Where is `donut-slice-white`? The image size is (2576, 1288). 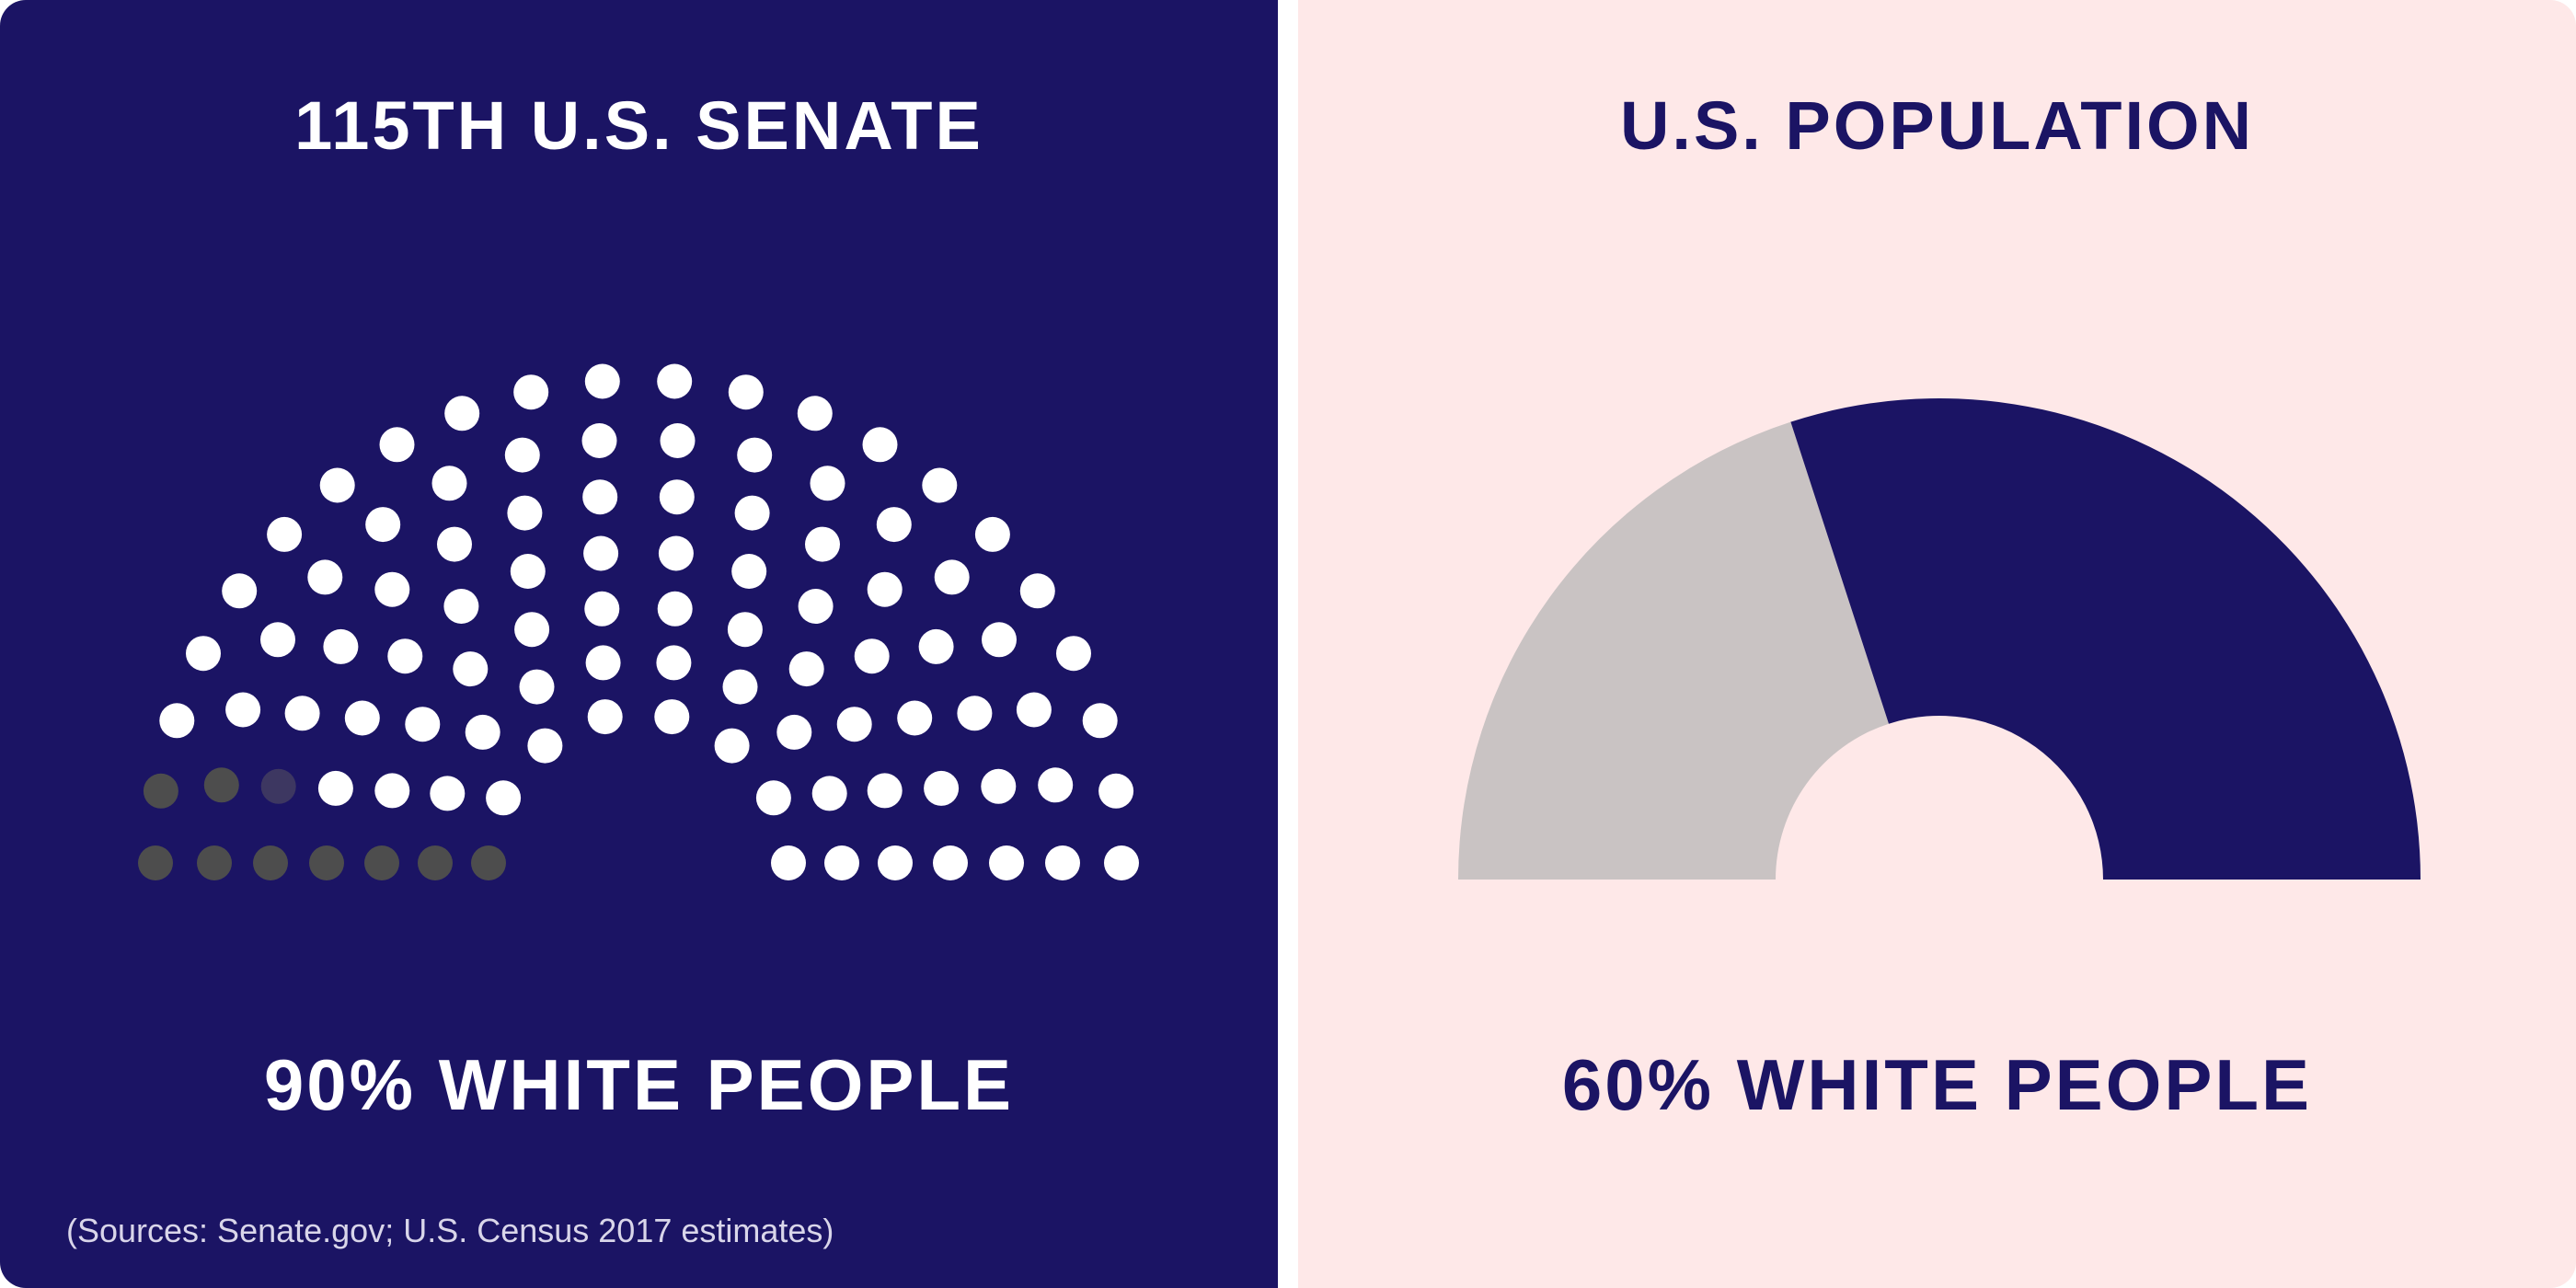
donut-slice-white is located at coordinates (2105, 639).